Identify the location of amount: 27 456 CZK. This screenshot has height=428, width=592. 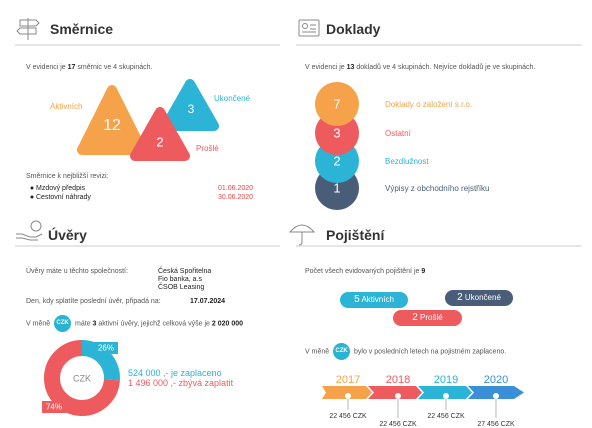
(496, 424).